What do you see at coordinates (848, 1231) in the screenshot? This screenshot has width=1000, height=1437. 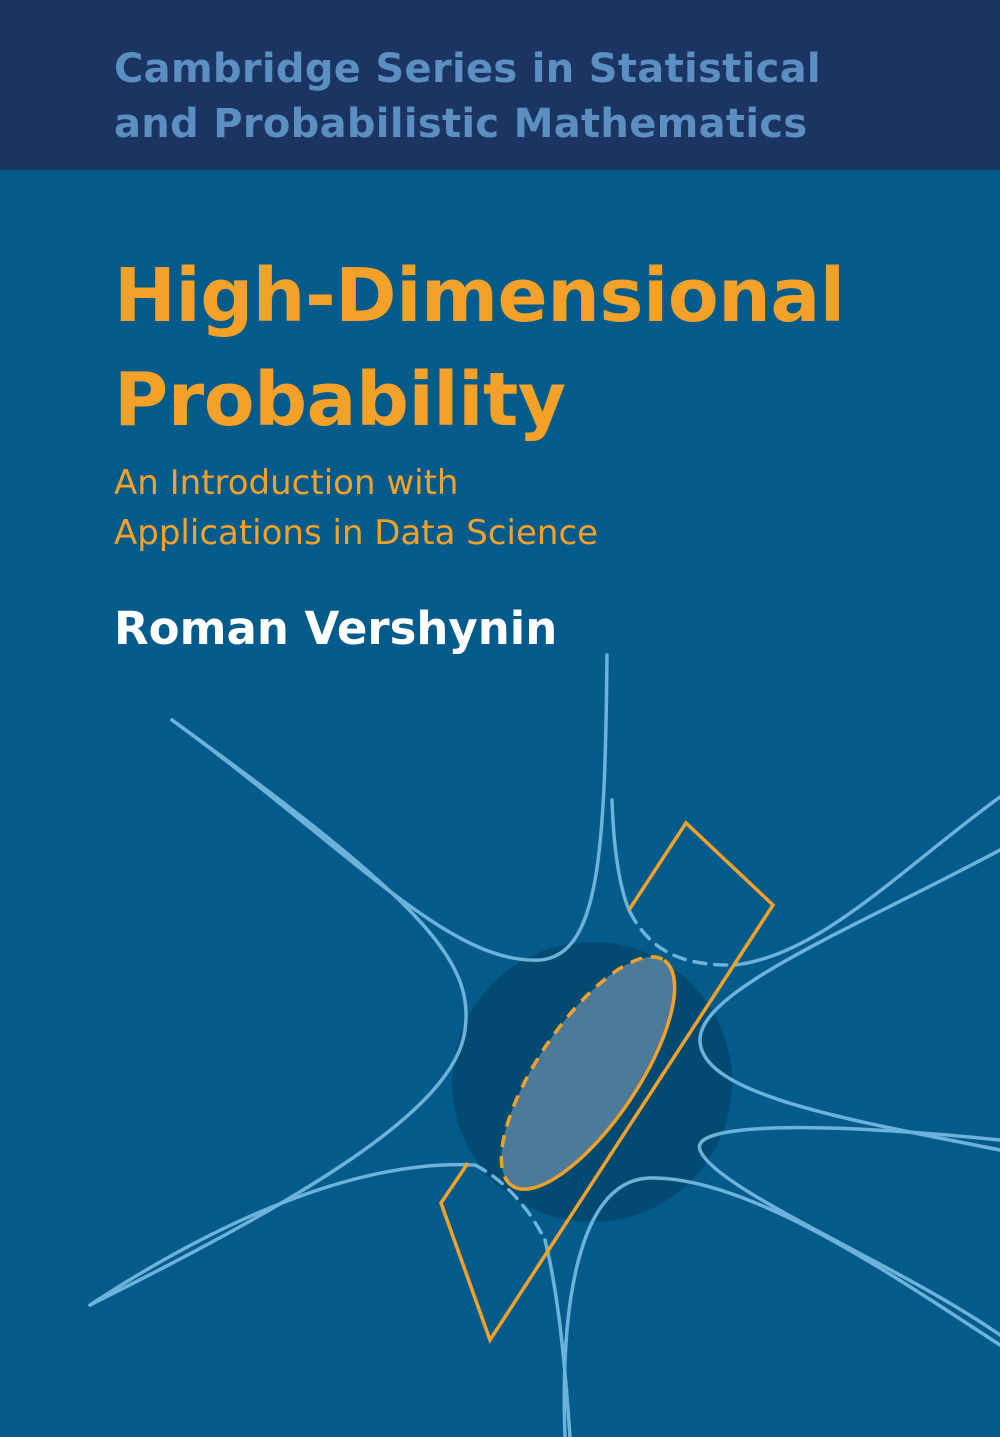 I see `curve-lower-right` at bounding box center [848, 1231].